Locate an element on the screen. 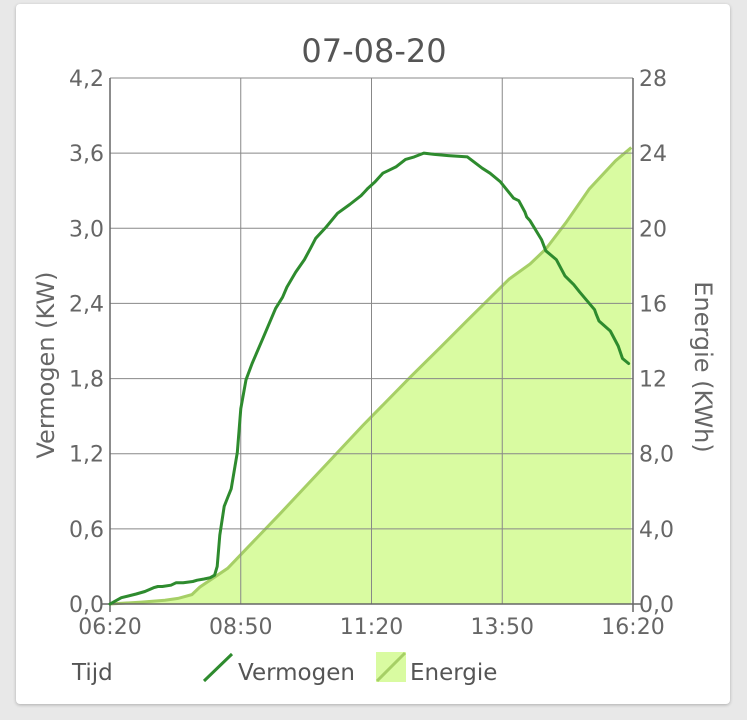 This screenshot has width=747, height=720. y-right-tick-label: 16 is located at coordinates (653, 304).